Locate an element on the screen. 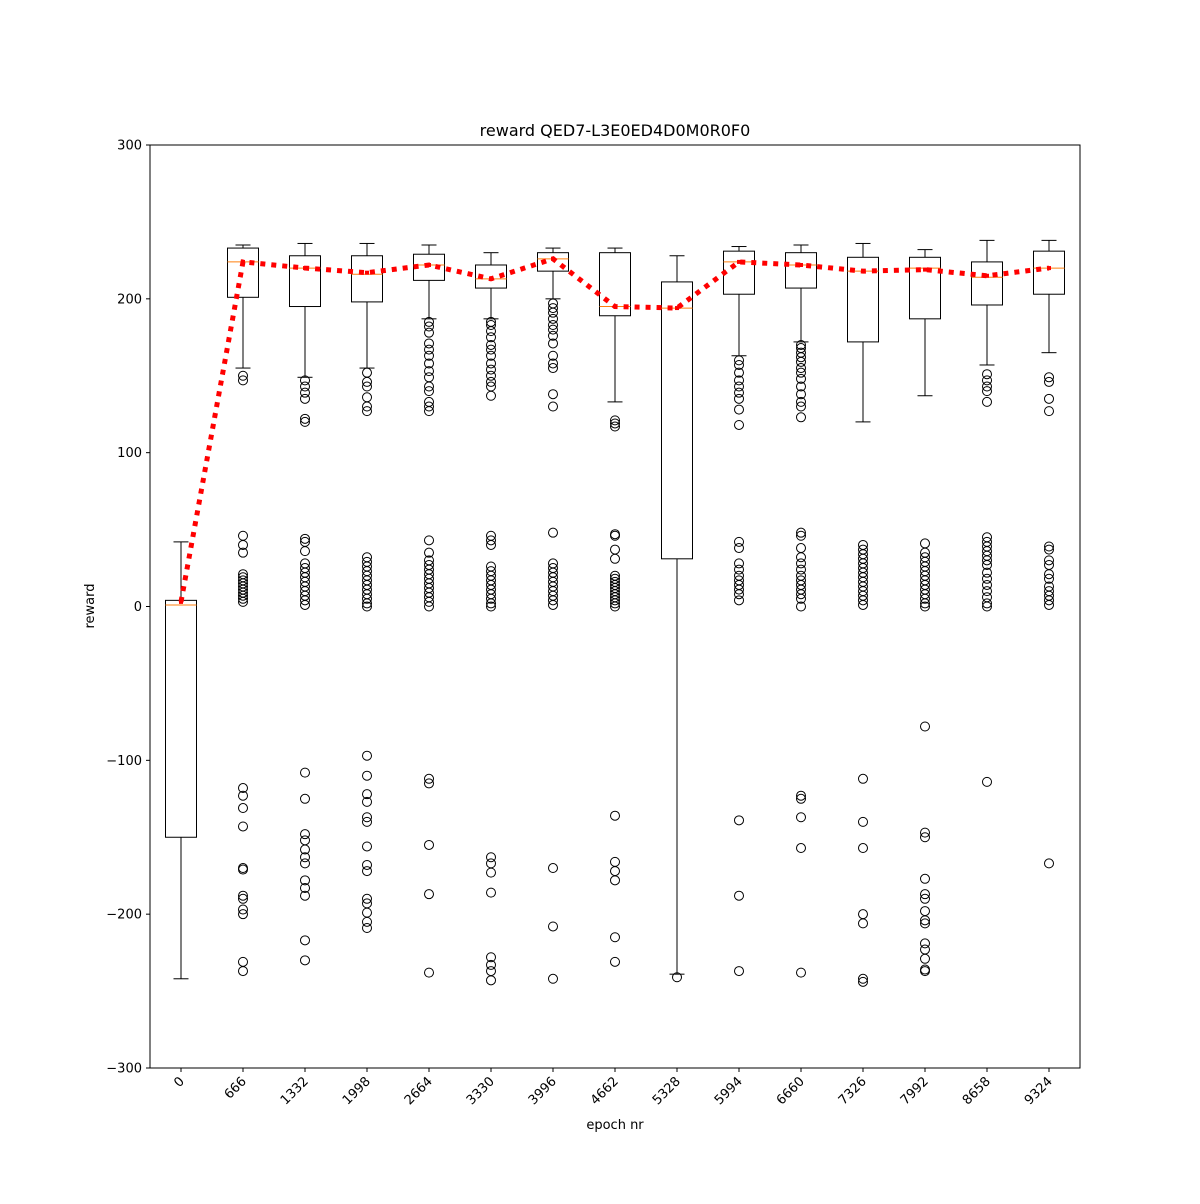  y-tick-label: 0 is located at coordinates (138, 607).